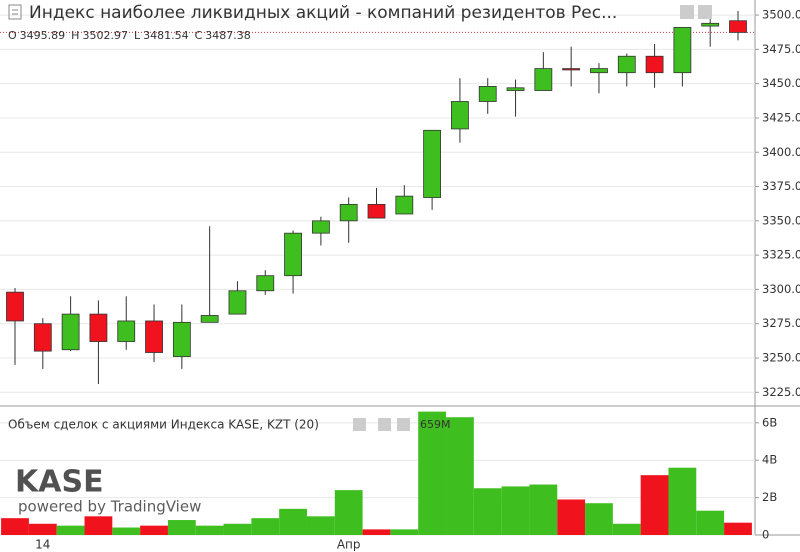 This screenshot has width=800, height=552. Describe the element at coordinates (137, 35) in the screenshot. I see `ohlc-key: L` at that location.